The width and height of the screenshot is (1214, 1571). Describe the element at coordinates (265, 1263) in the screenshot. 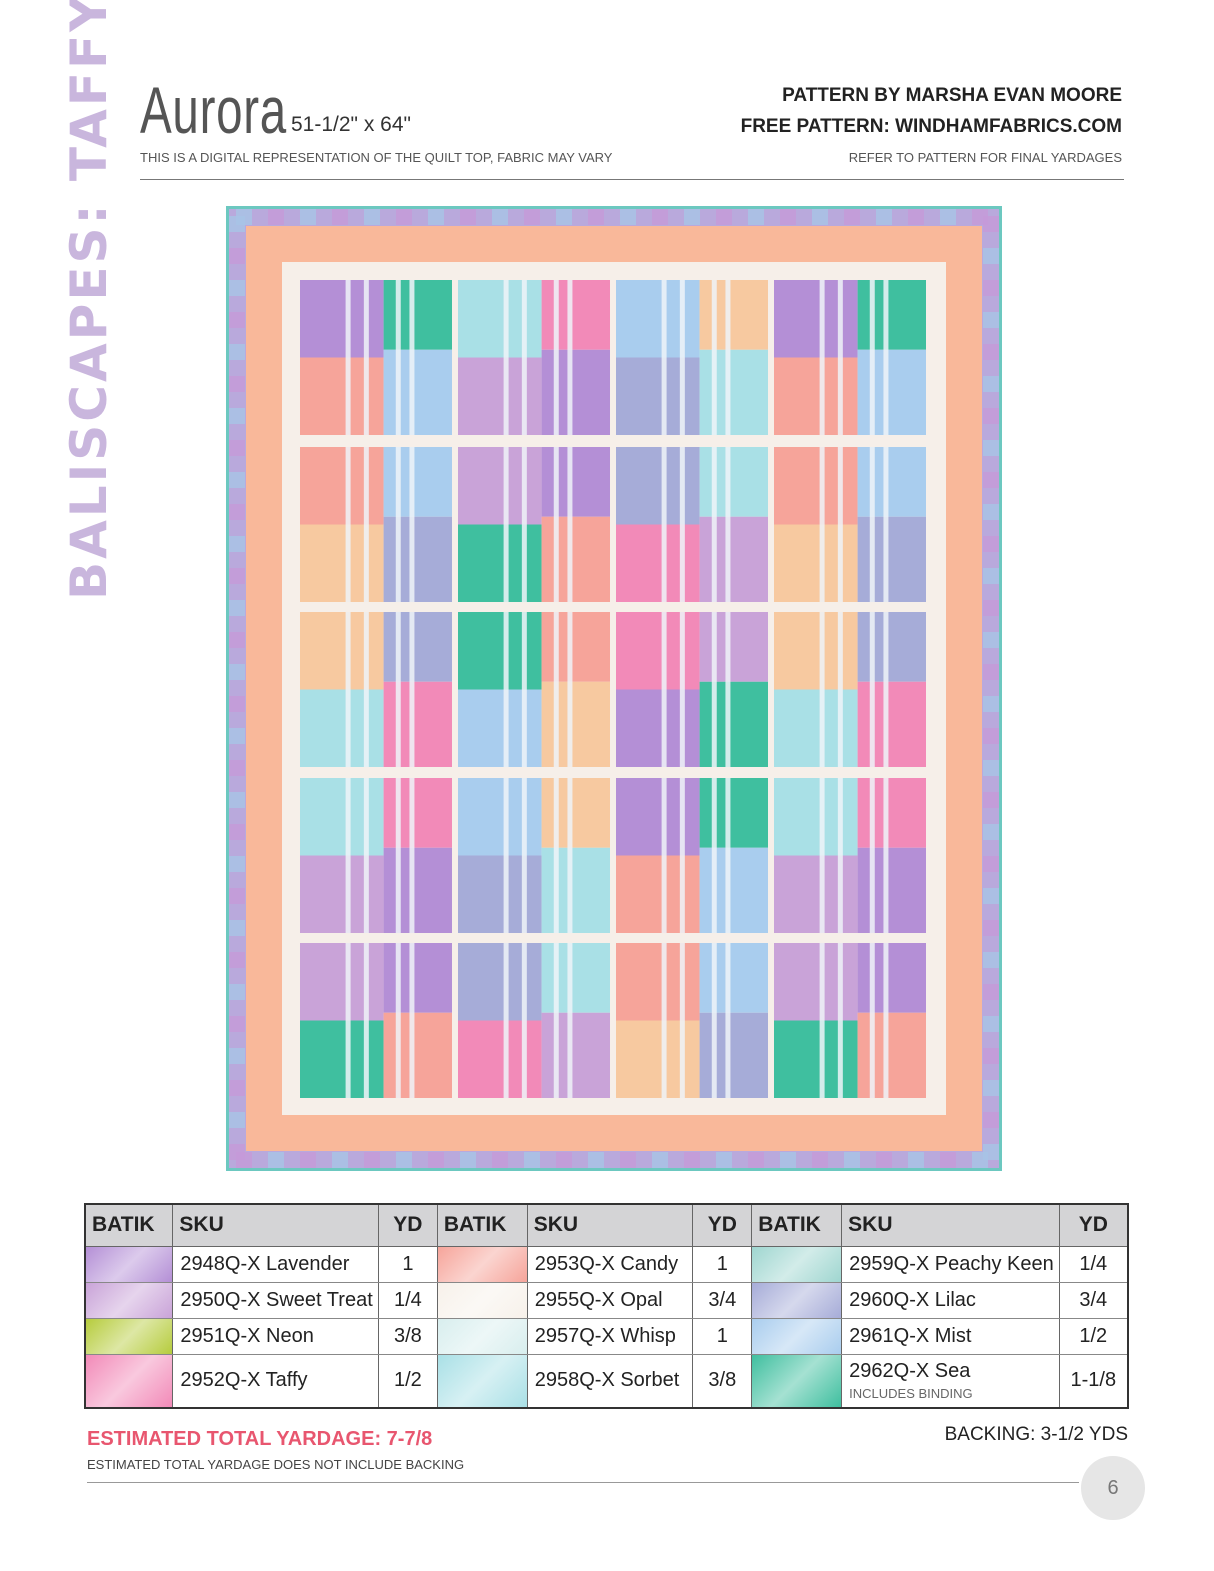

I see `sku-text: 2948Q-X Lavender` at that location.